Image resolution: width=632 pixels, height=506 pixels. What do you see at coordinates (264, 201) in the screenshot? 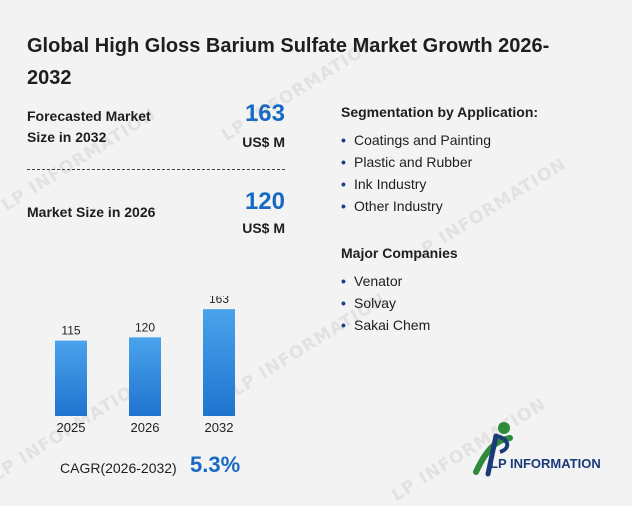
I see `current-value: 120` at bounding box center [264, 201].